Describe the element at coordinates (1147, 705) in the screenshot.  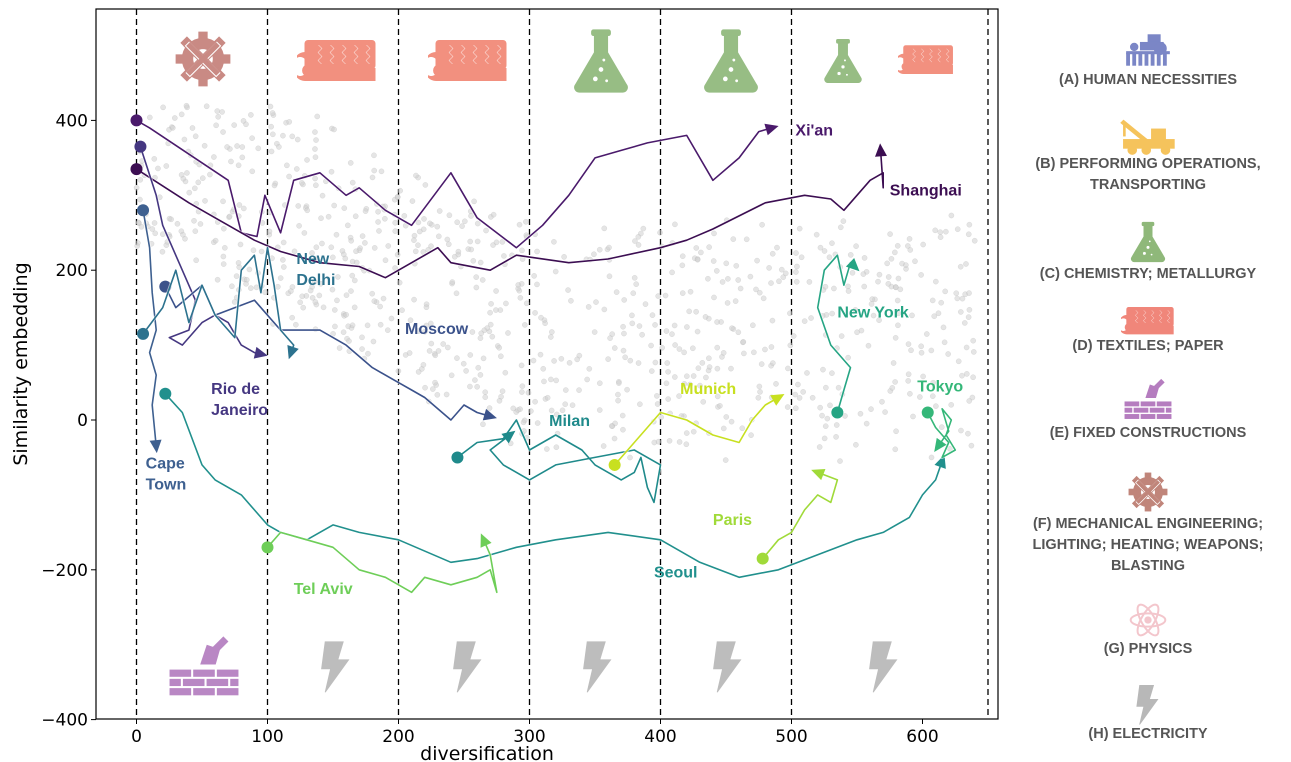
I see `lightning-icon` at that location.